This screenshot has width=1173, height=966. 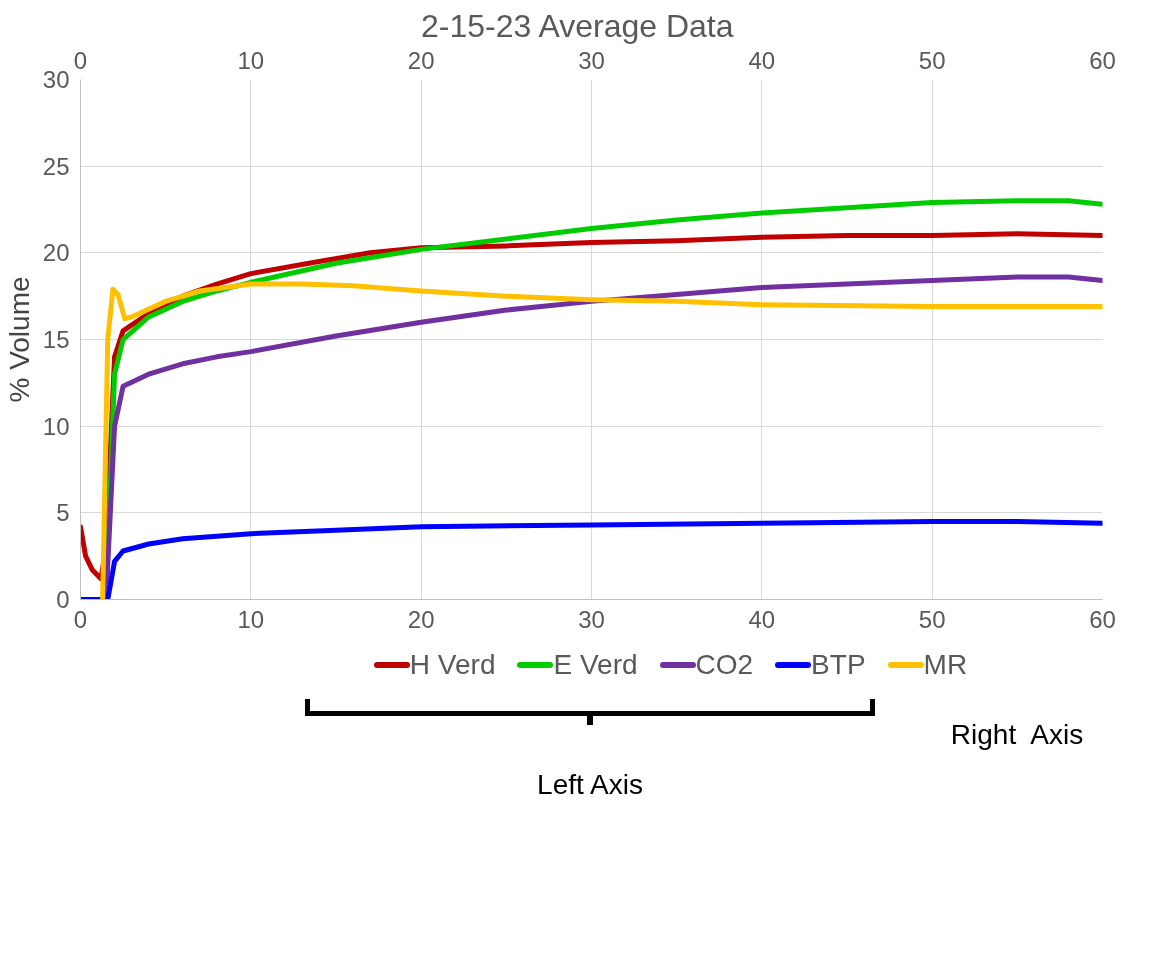 What do you see at coordinates (452, 665) in the screenshot?
I see `legend-label: H Verd` at bounding box center [452, 665].